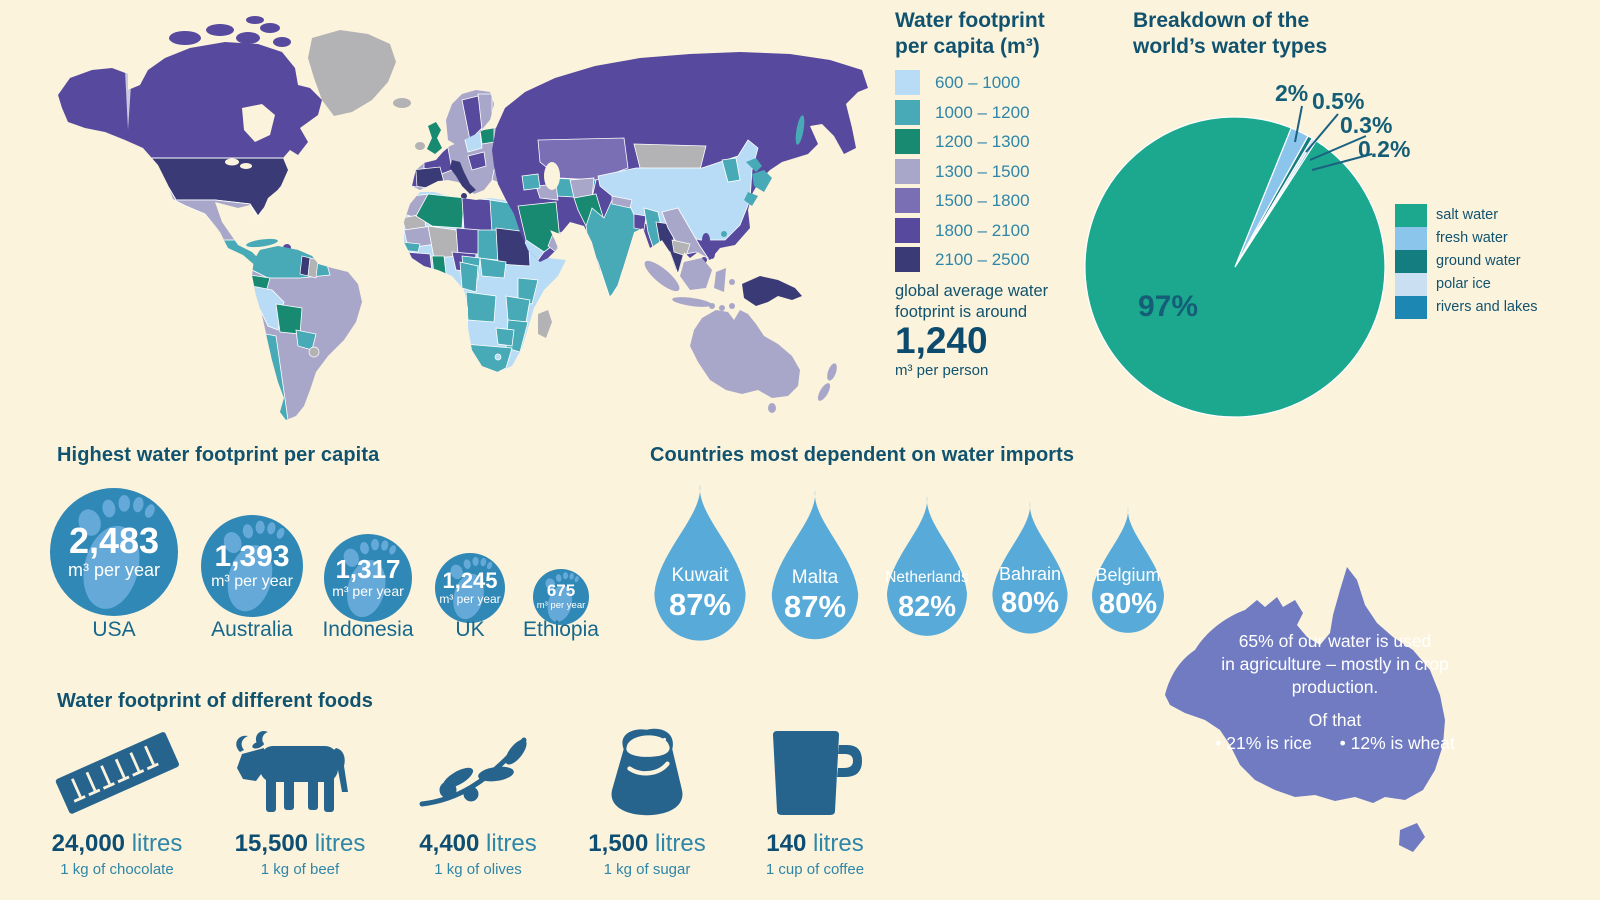 The height and width of the screenshot is (900, 1600). What do you see at coordinates (745, 354) in the screenshot?
I see `map-australia` at bounding box center [745, 354].